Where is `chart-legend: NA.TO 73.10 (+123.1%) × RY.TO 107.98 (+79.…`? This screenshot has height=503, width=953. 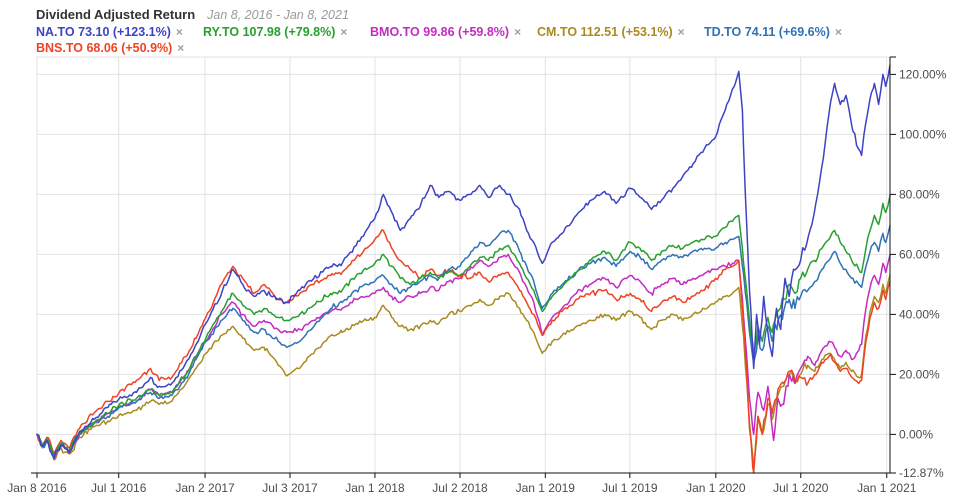
chart-legend: NA.TO 73.10 (+123.1%) × RY.TO 107.98 (+79.… is located at coordinates (453, 40).